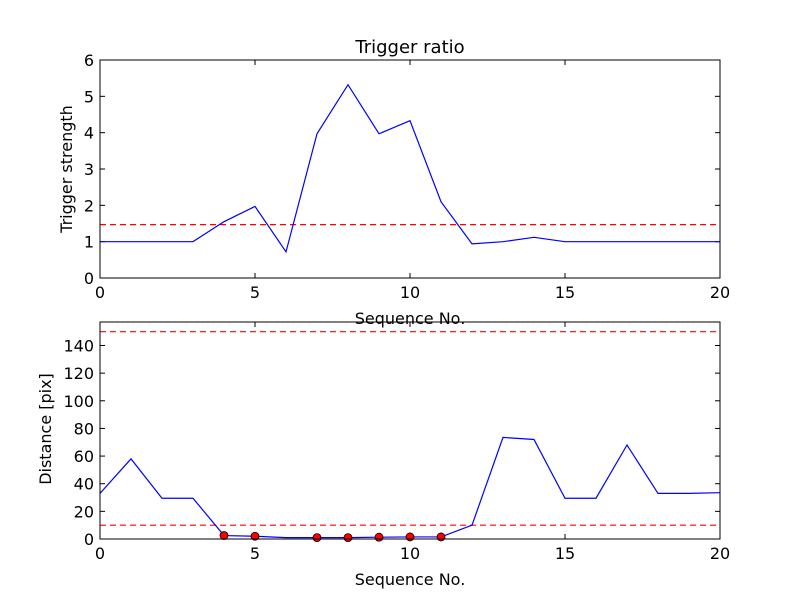  I want to click on top-y-tick-label: 0, so click(89, 278).